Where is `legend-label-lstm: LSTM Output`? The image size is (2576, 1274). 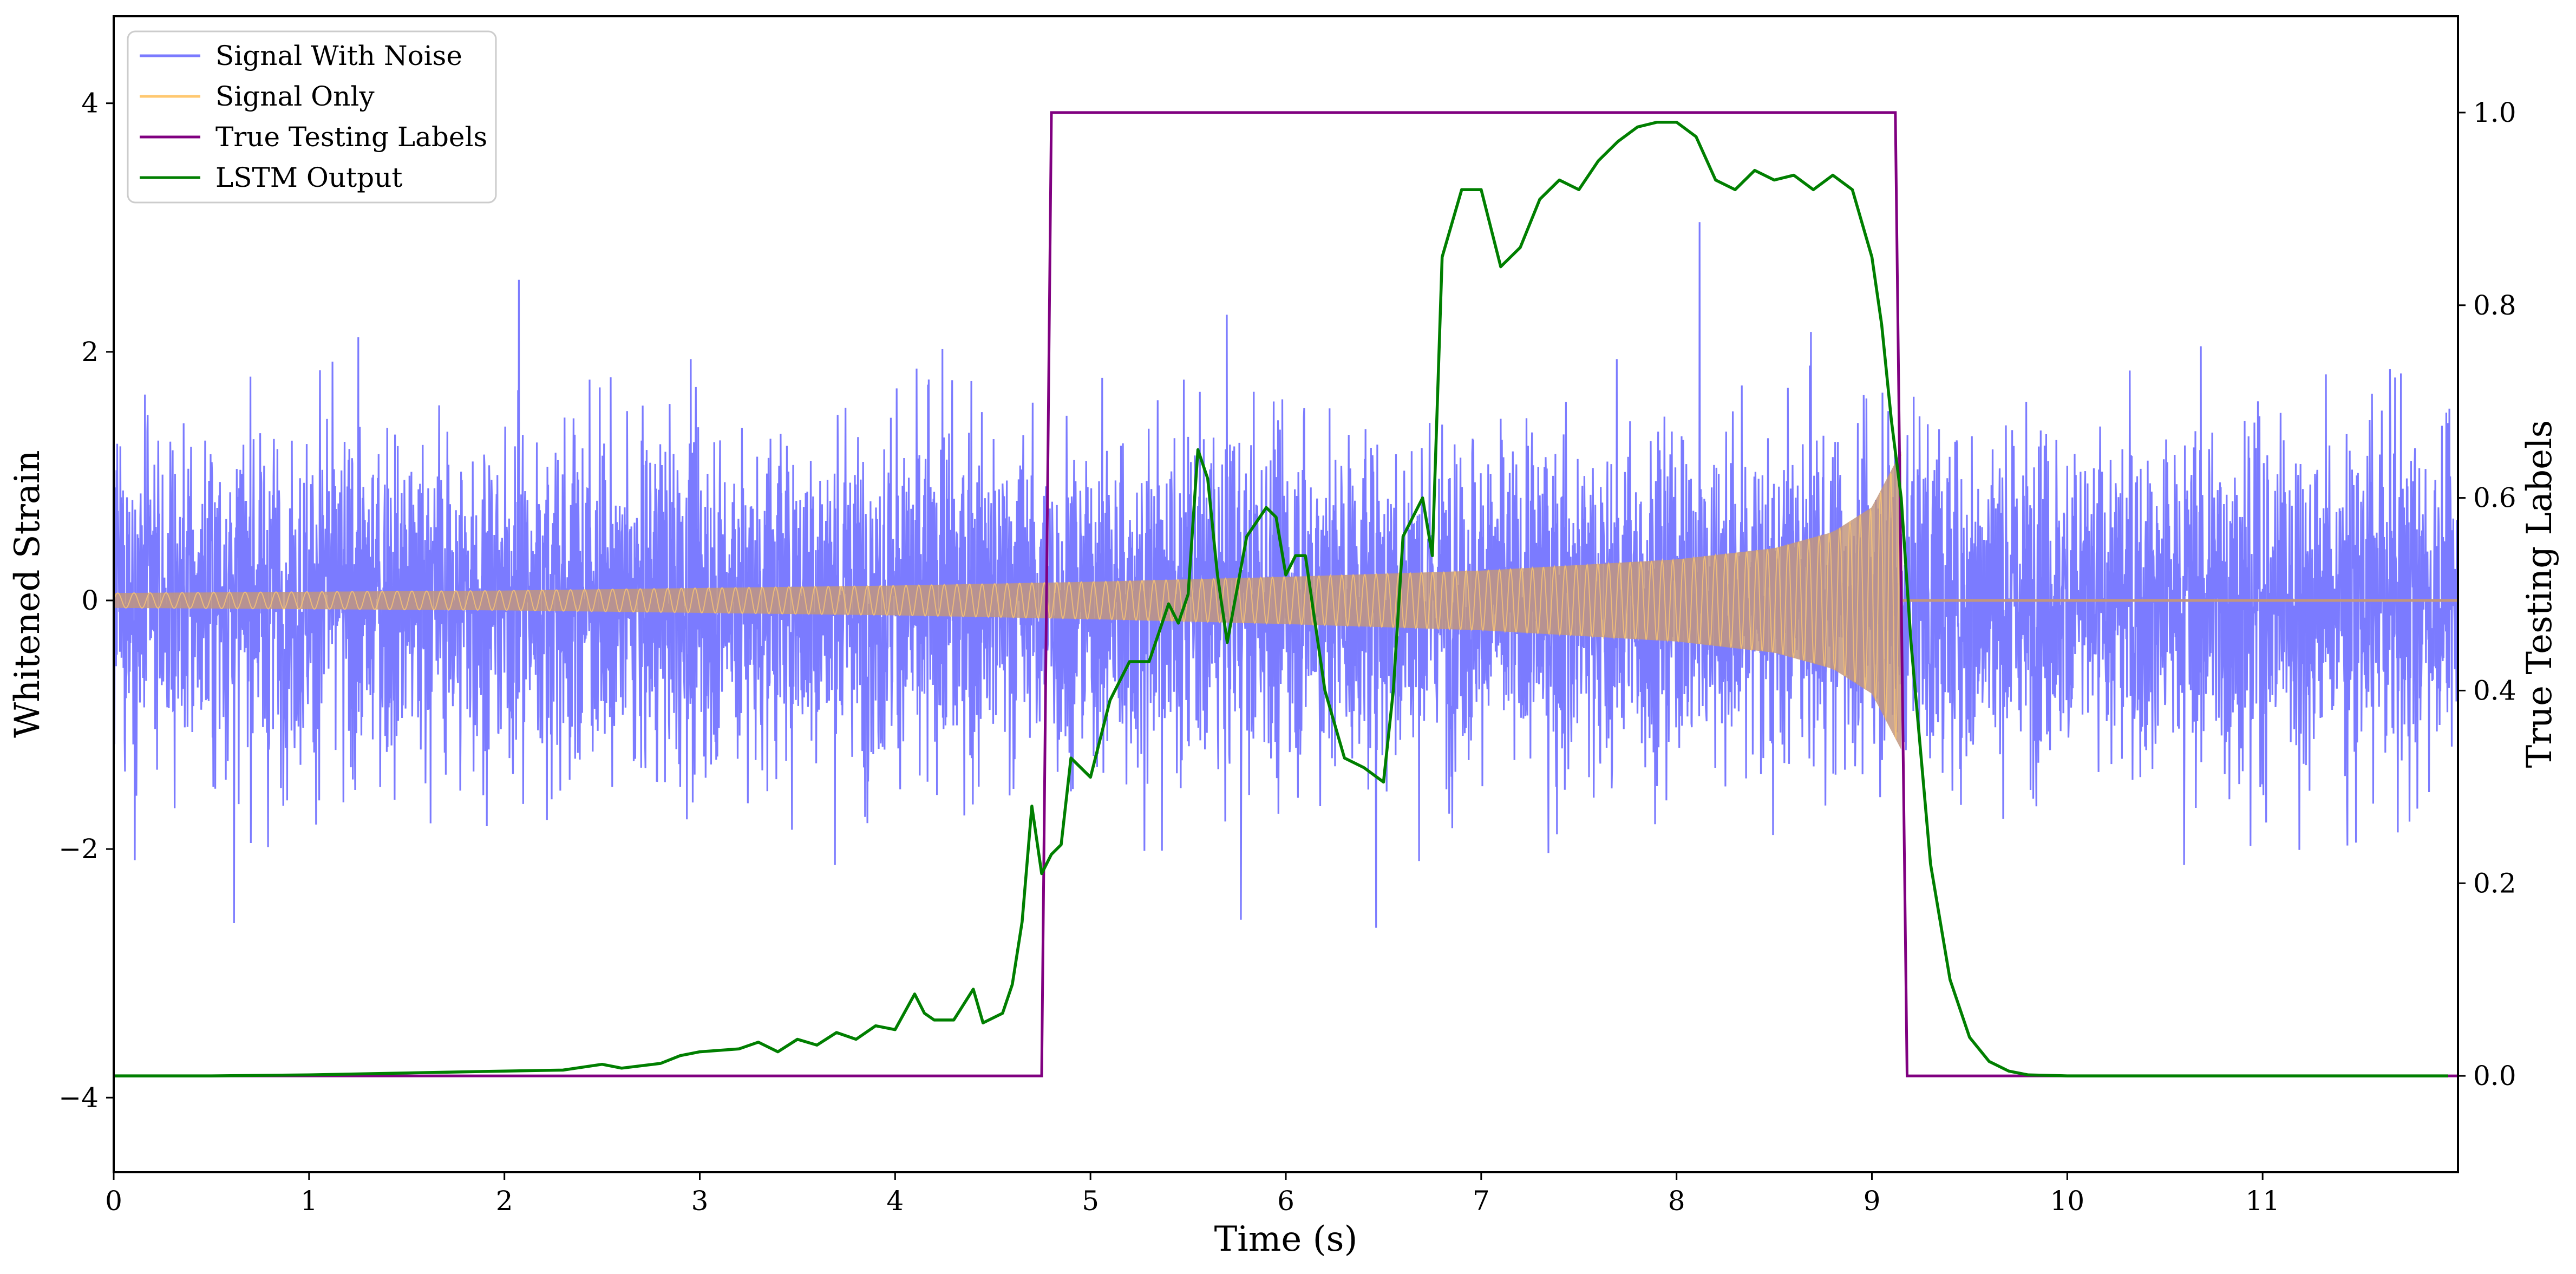 legend-label-lstm: LSTM Output is located at coordinates (308, 177).